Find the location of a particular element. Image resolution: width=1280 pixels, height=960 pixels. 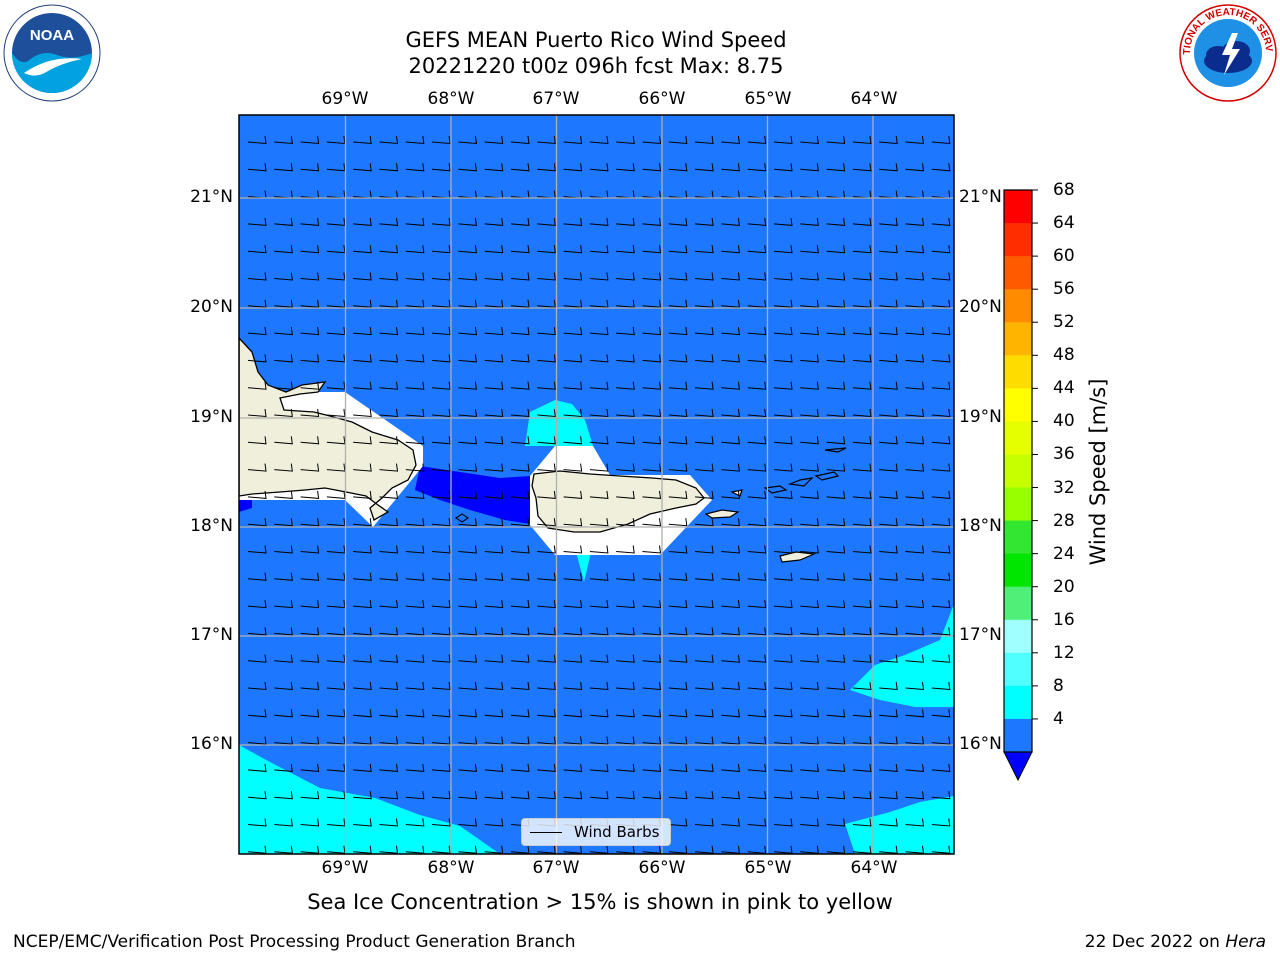

colorbar-tick-label: 40 is located at coordinates (1064, 421).